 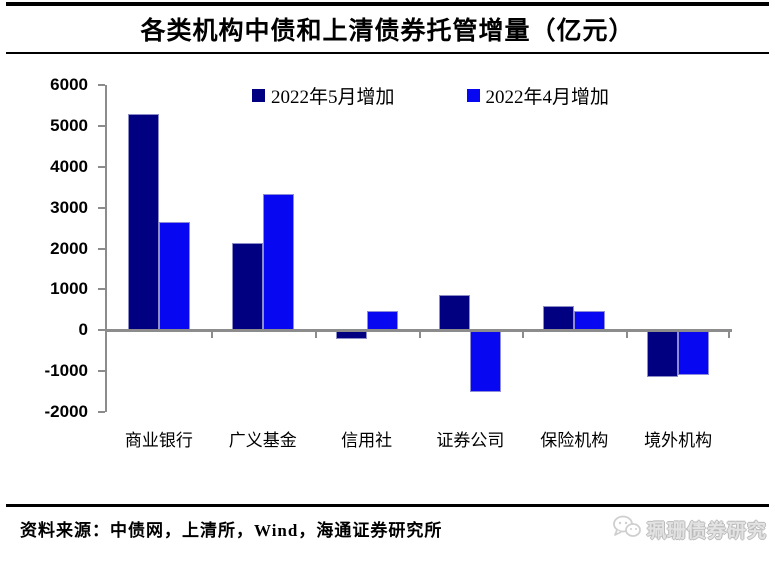 I want to click on y-axis-tick-label: 1000, so click(x=69, y=289).